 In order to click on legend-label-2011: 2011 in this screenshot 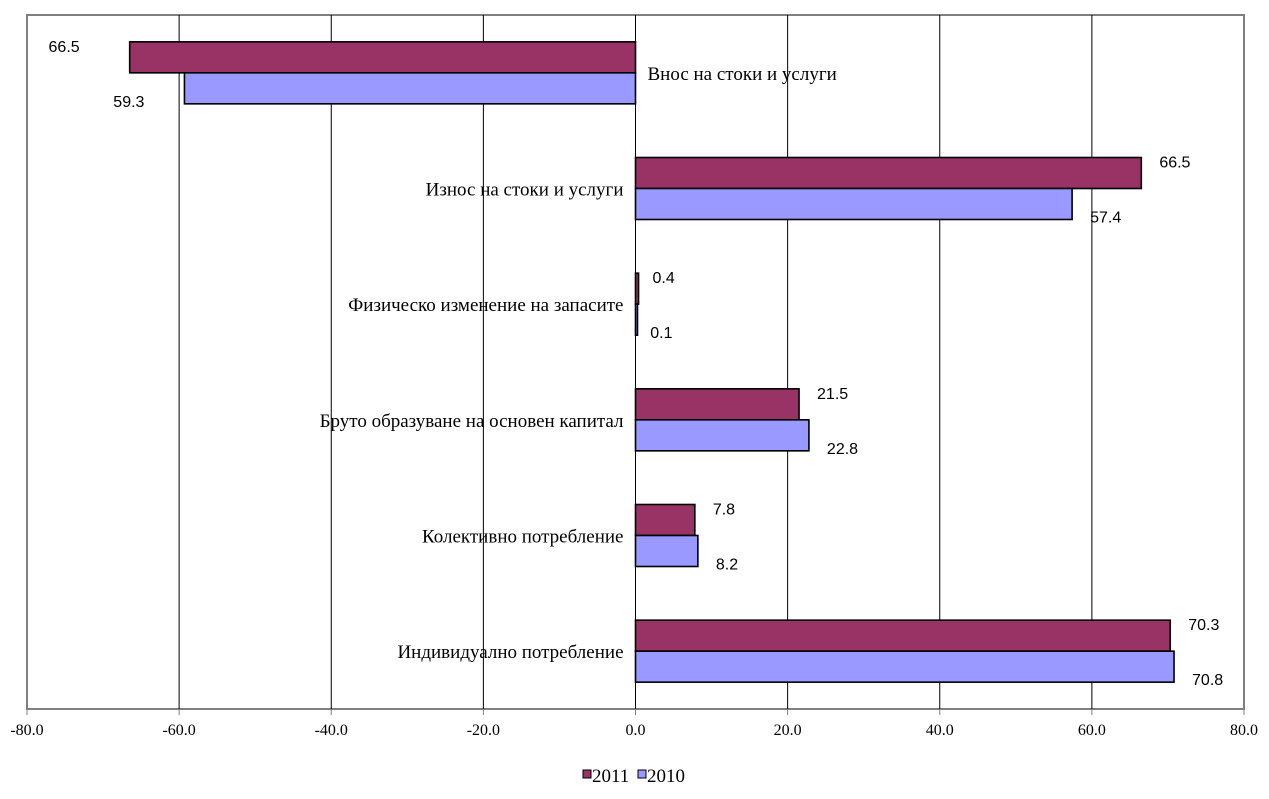, I will do `click(610, 776)`.